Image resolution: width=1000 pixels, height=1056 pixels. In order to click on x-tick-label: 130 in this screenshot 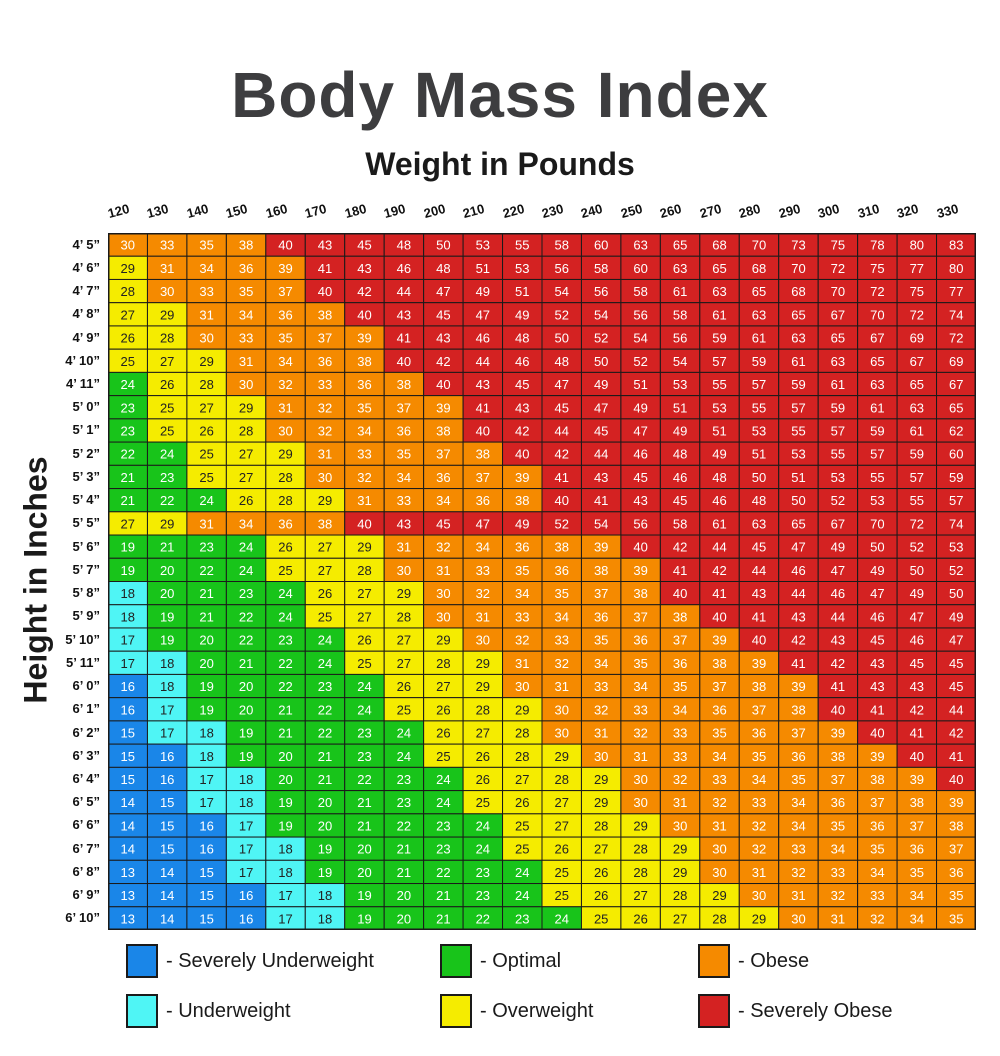, I will do `click(158, 210)`.